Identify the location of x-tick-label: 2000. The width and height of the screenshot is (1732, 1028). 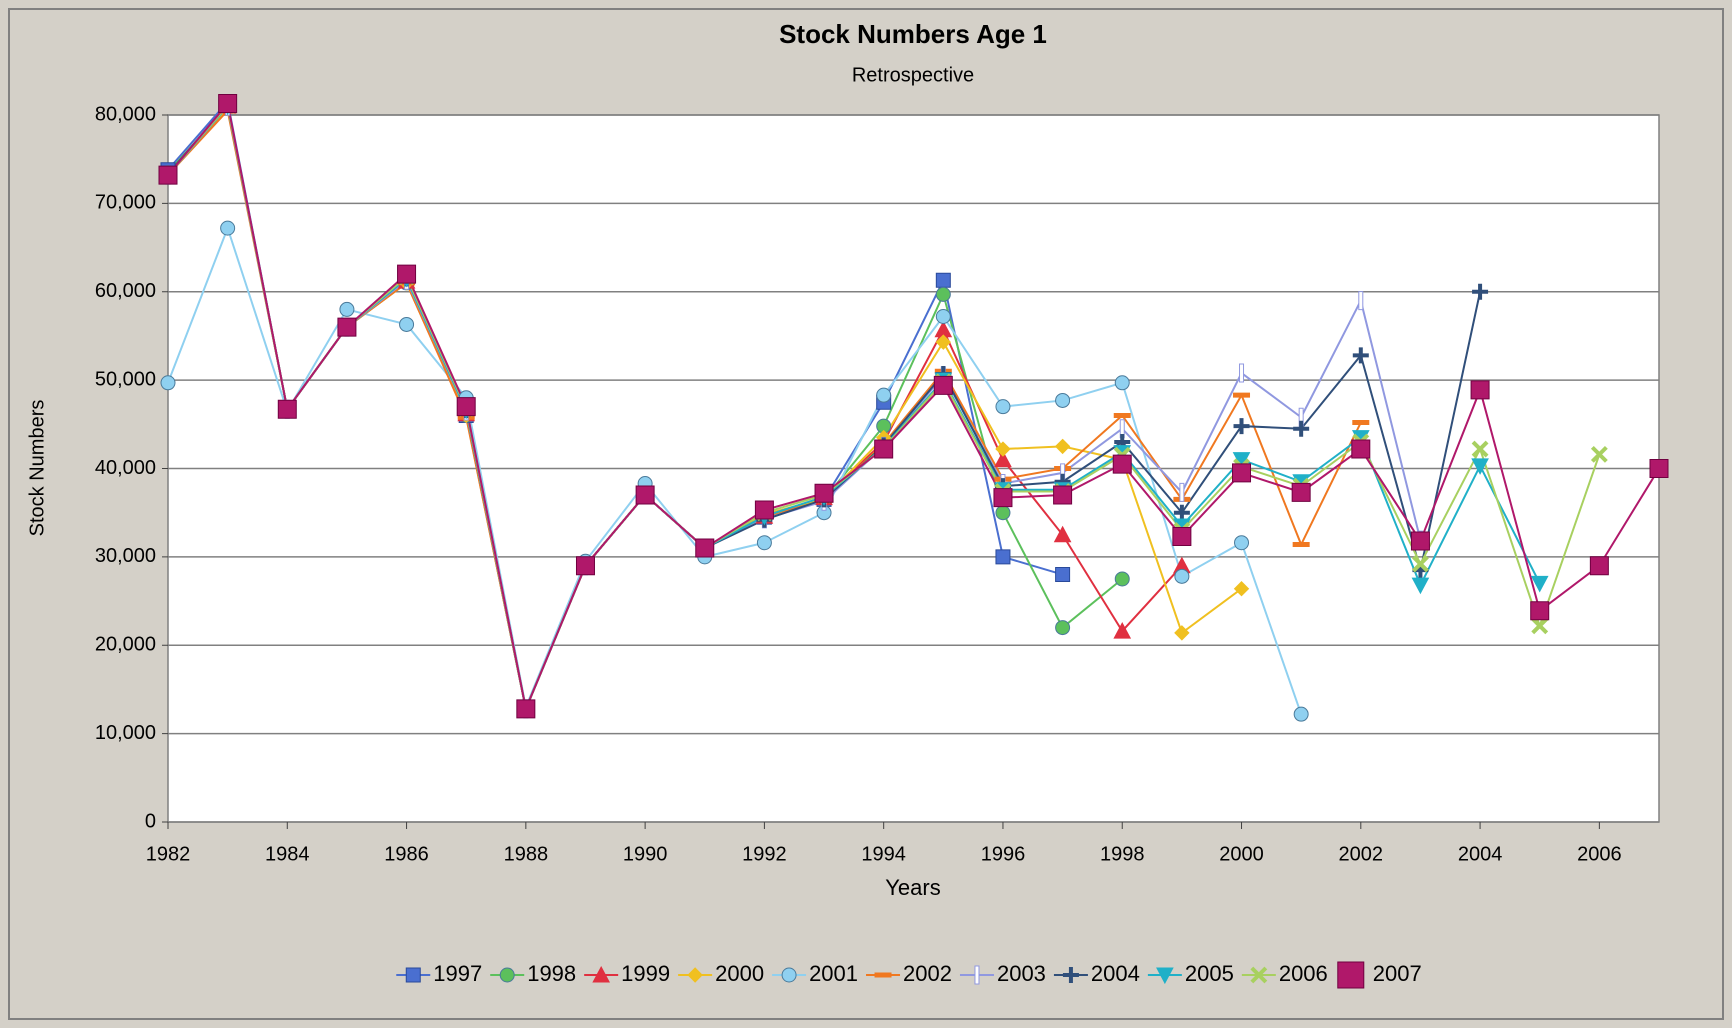
(1241, 854).